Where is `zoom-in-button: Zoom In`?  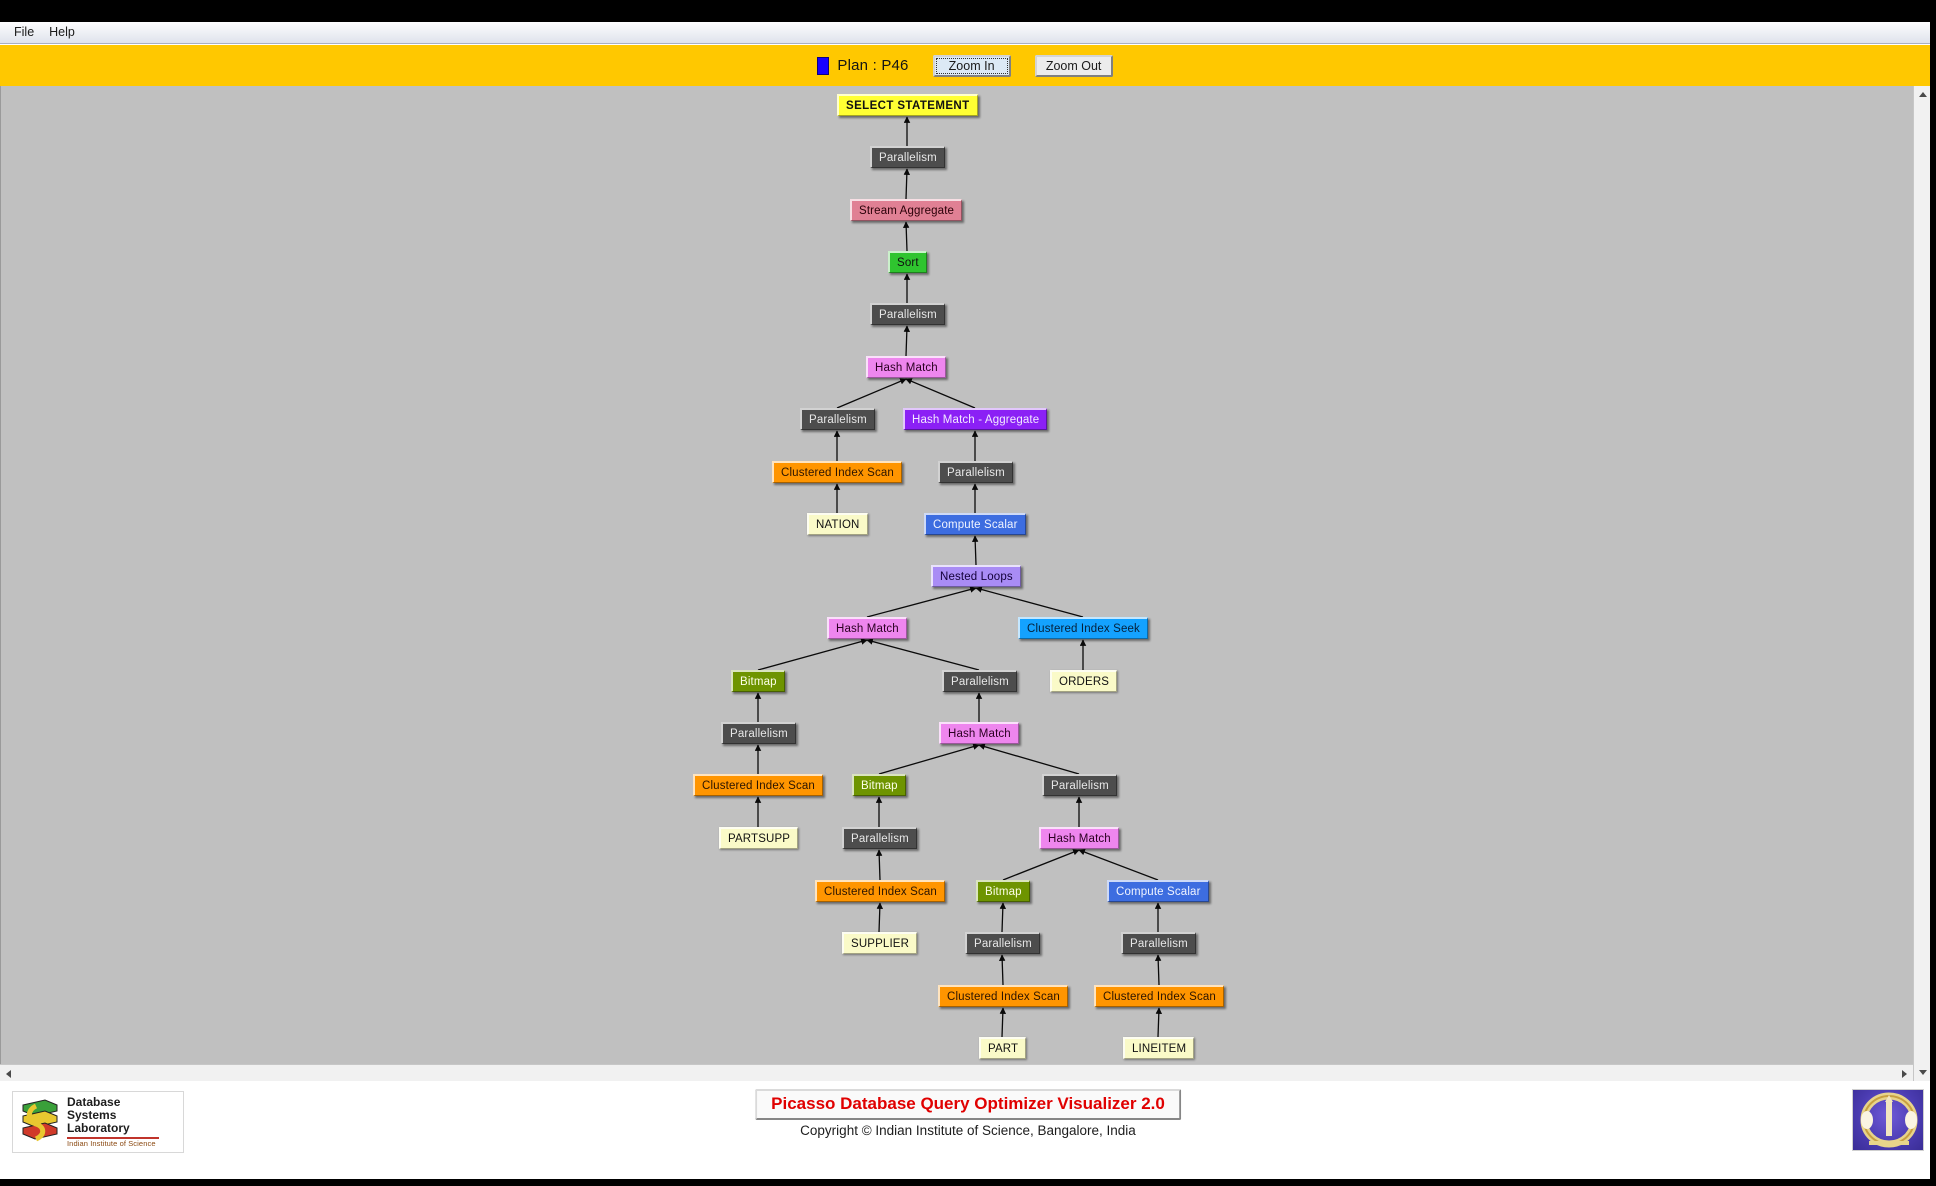
zoom-in-button: Zoom In is located at coordinates (971, 65).